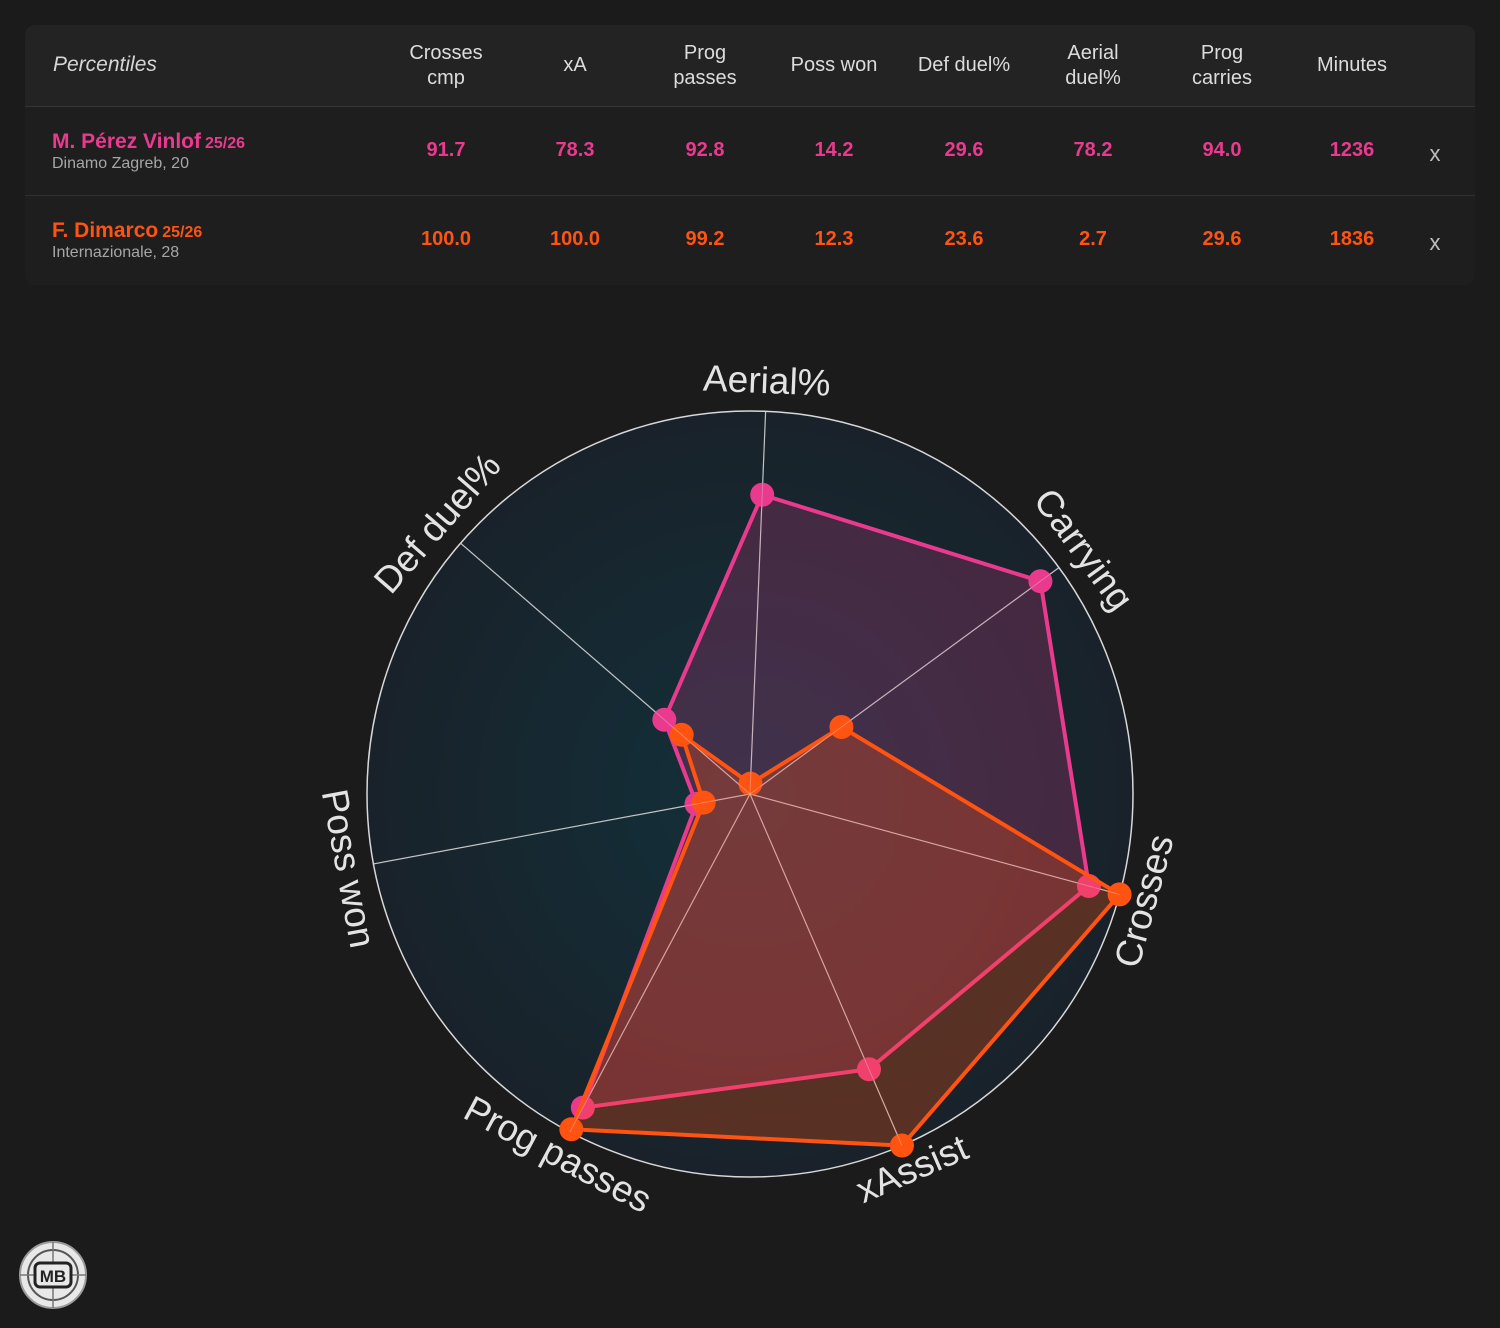  Describe the element at coordinates (964, 239) in the screenshot. I see `table-cell: 23.6` at that location.